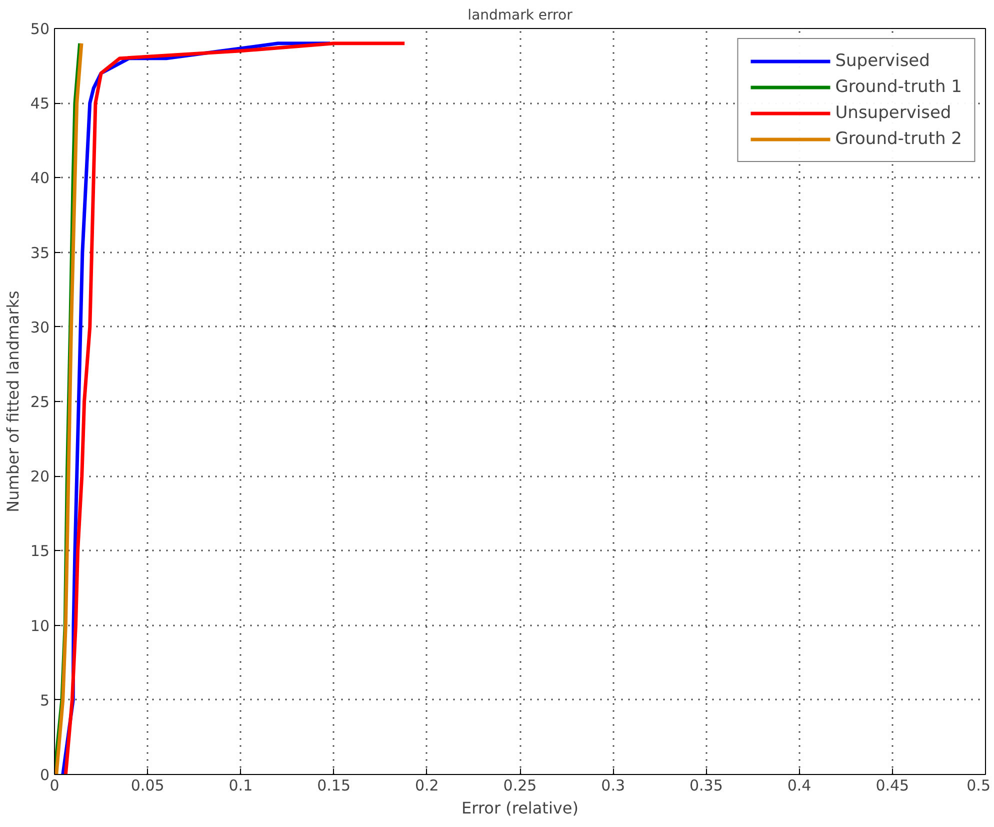 The width and height of the screenshot is (994, 827). Describe the element at coordinates (40, 402) in the screenshot. I see `y-tick-label: 25` at that location.